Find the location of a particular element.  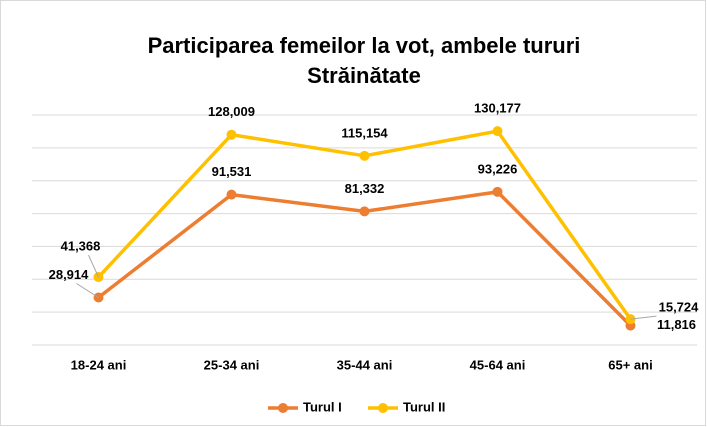

data-label: 41,368 is located at coordinates (81, 245).